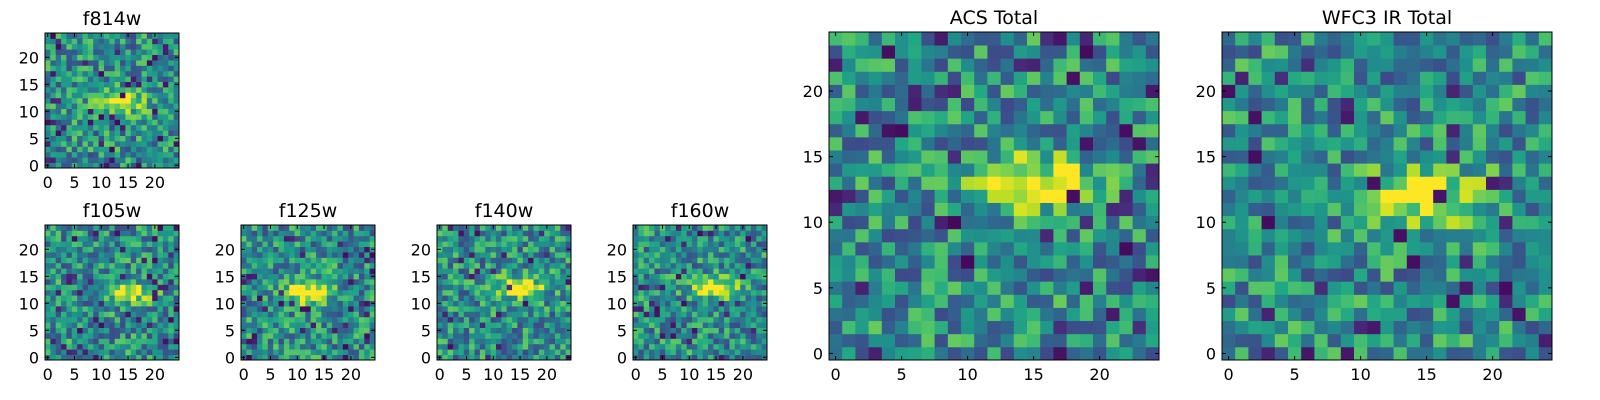 The height and width of the screenshot is (400, 1600). I want to click on x-tick-label: 5, so click(1295, 374).